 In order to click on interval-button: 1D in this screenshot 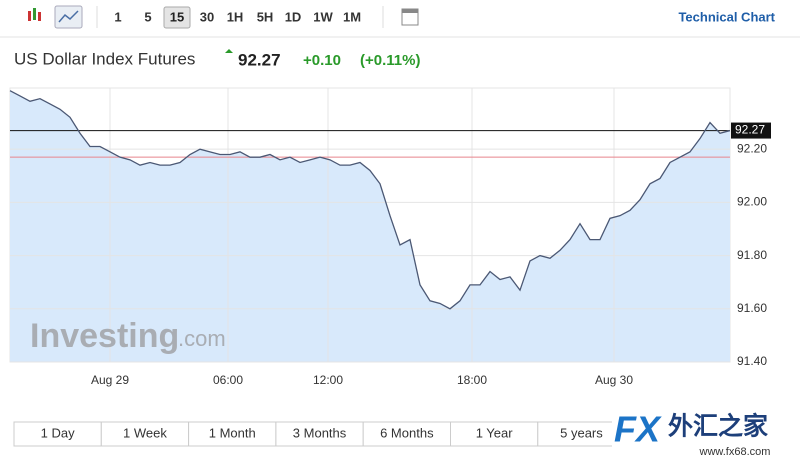, I will do `click(293, 16)`.